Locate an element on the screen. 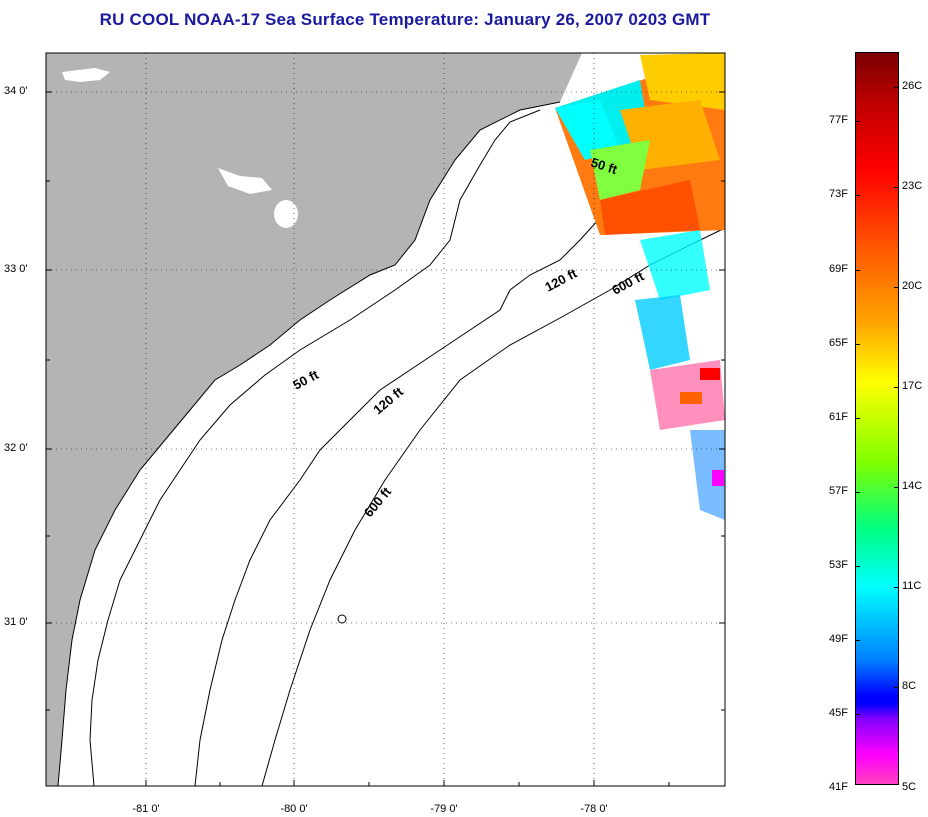 The image size is (928, 817). colorbar-f-45: 45F is located at coordinates (838, 713).